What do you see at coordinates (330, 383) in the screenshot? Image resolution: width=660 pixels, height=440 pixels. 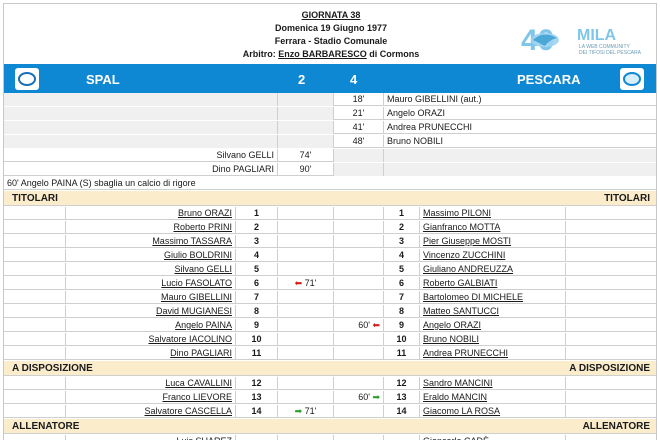 I see `lineup-row: Luca CAVALLINI 12 12 Sandro MANCINI` at bounding box center [330, 383].